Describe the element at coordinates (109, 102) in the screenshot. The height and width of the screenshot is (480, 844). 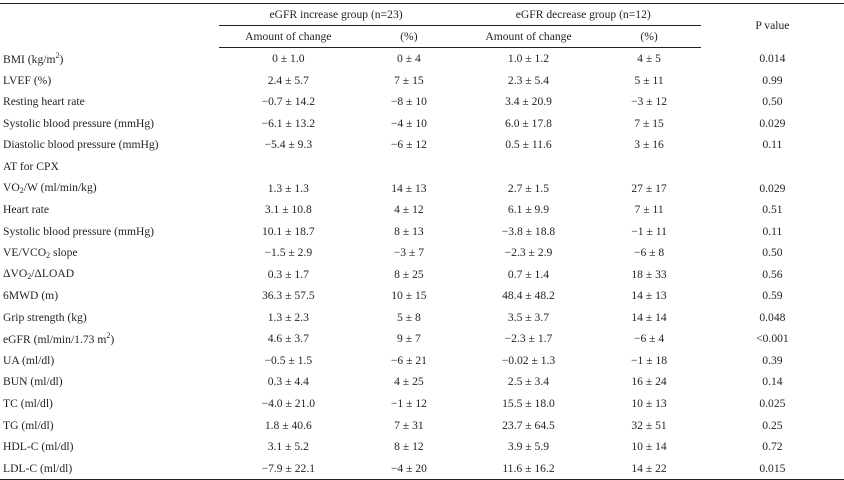
I see `row-label: Resting heart rate` at that location.